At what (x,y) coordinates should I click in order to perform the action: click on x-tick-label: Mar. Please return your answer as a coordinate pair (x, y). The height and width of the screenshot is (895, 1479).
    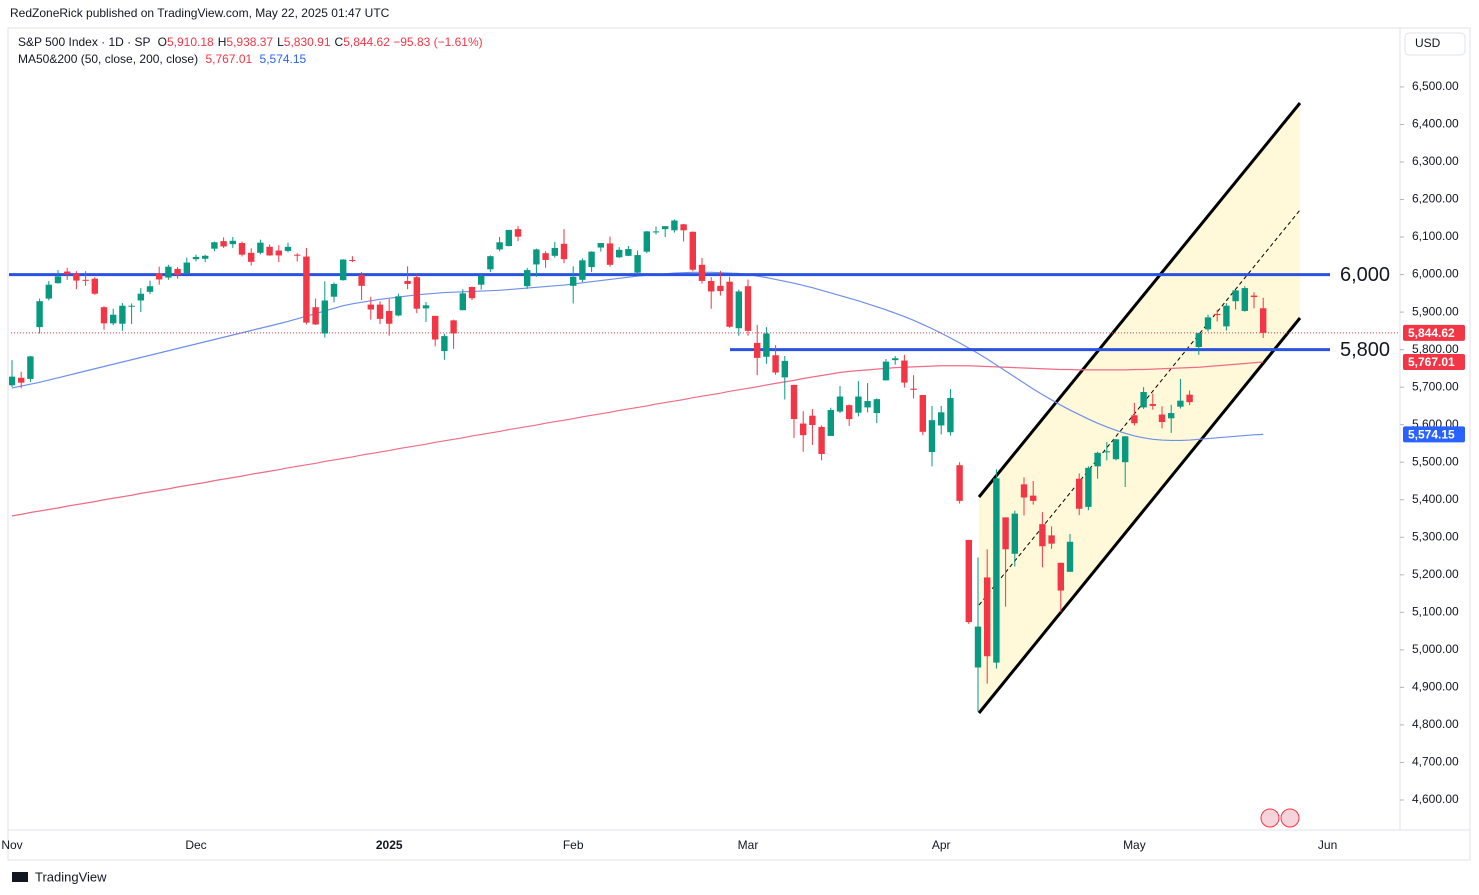
    Looking at the image, I should click on (748, 845).